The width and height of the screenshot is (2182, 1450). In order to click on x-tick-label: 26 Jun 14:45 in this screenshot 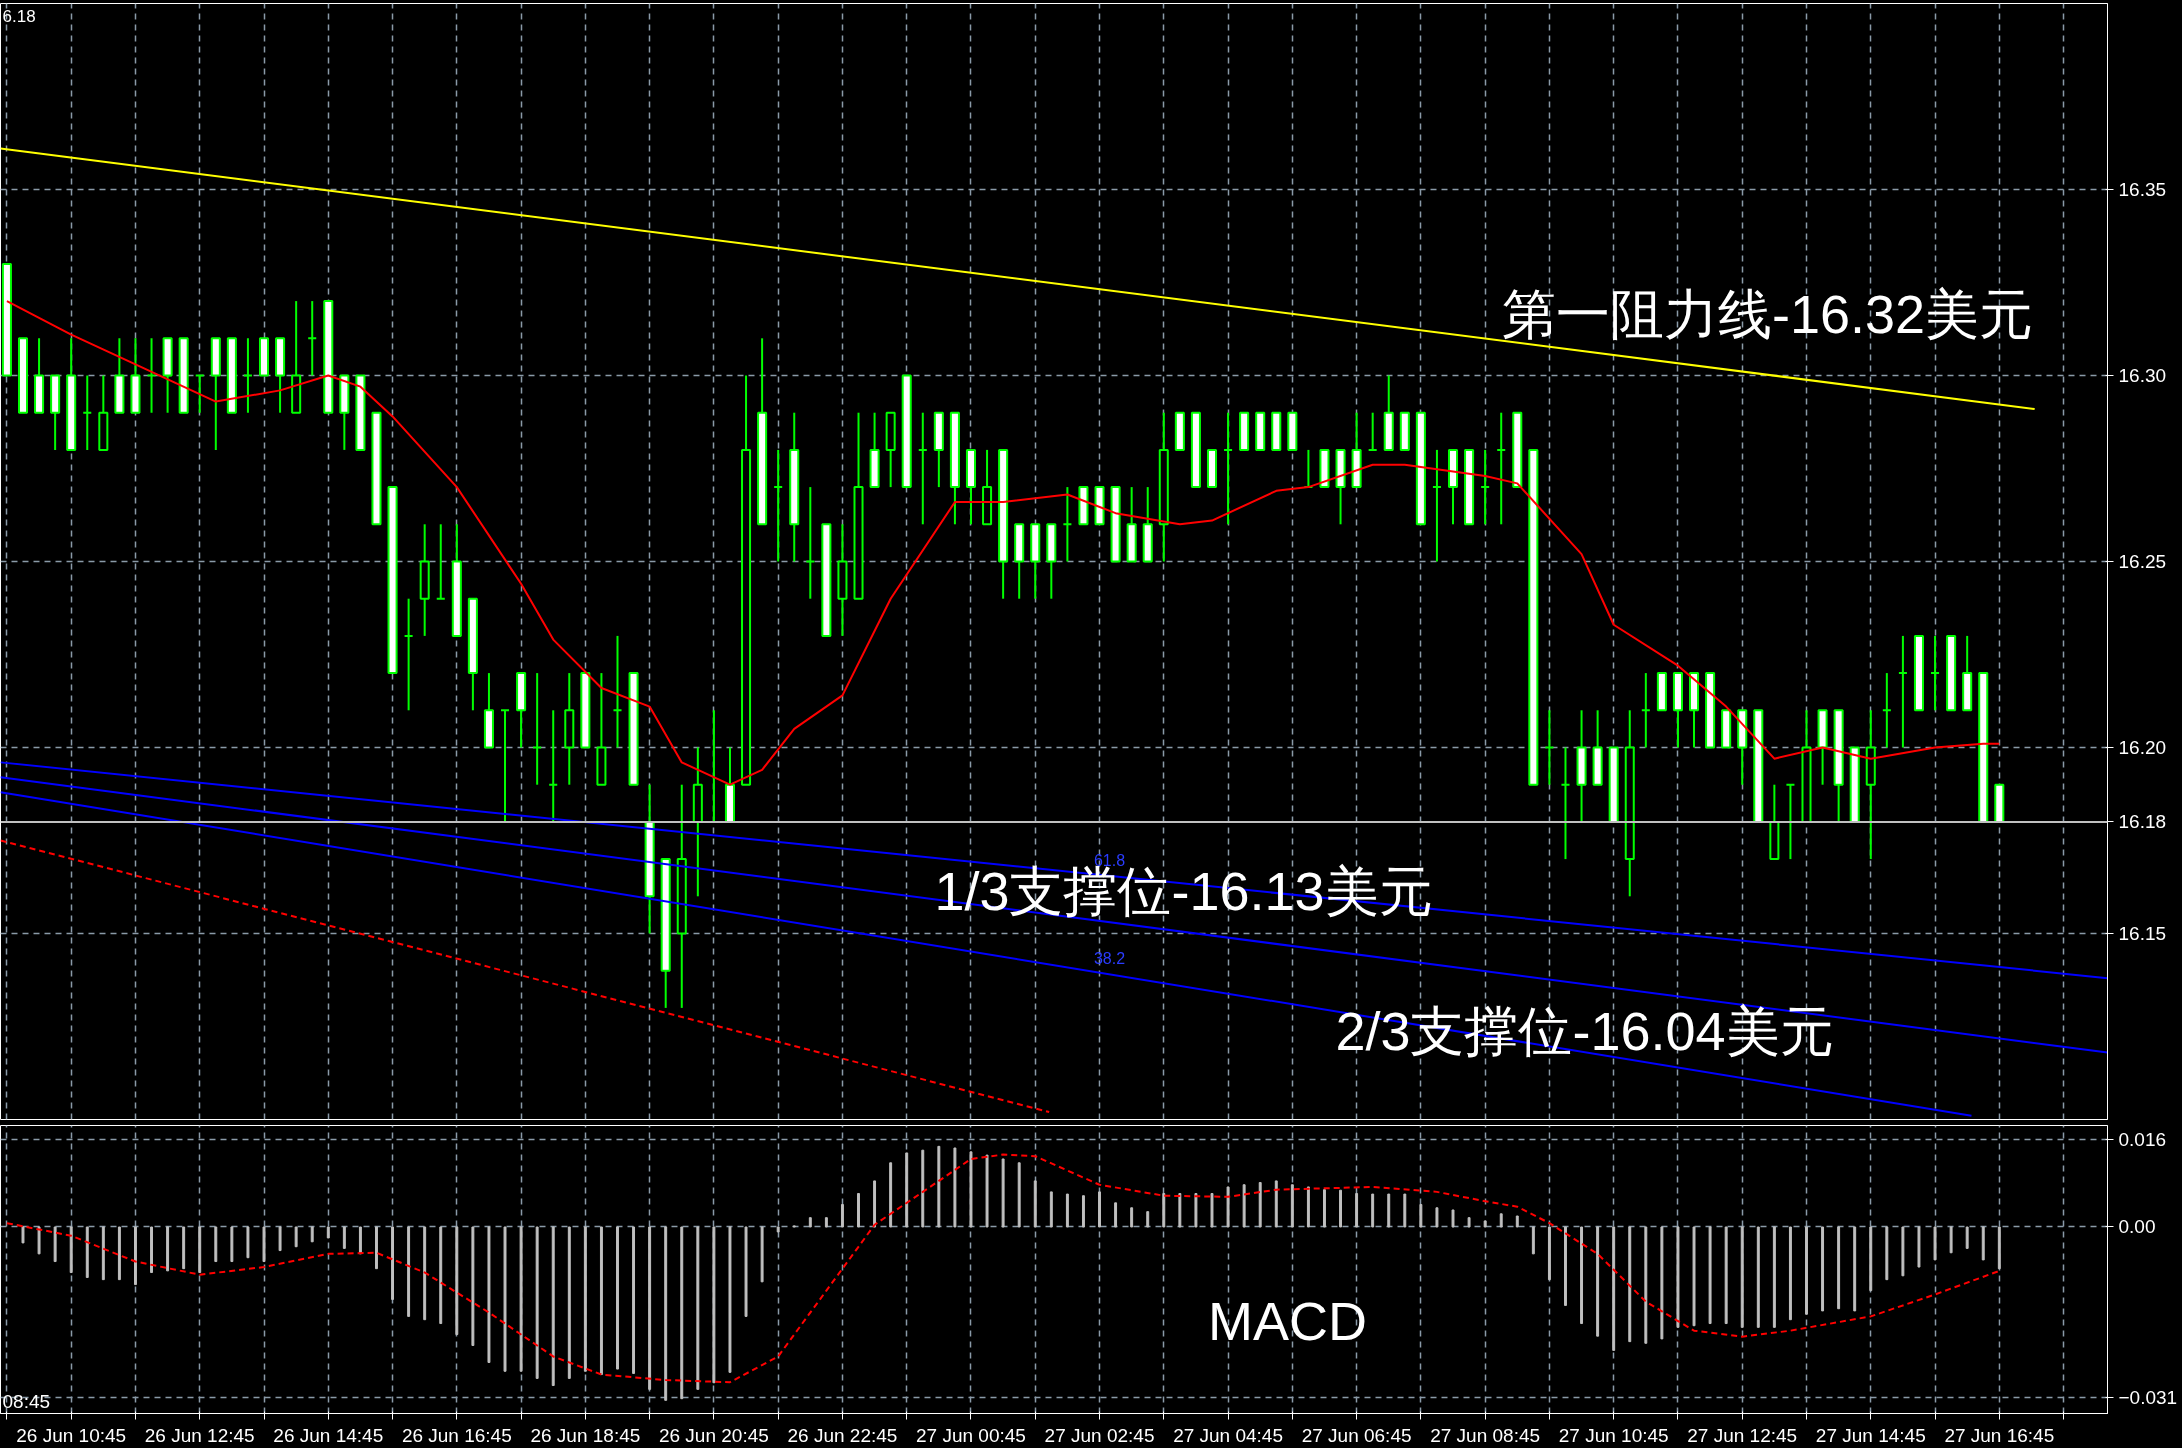, I will do `click(328, 1435)`.